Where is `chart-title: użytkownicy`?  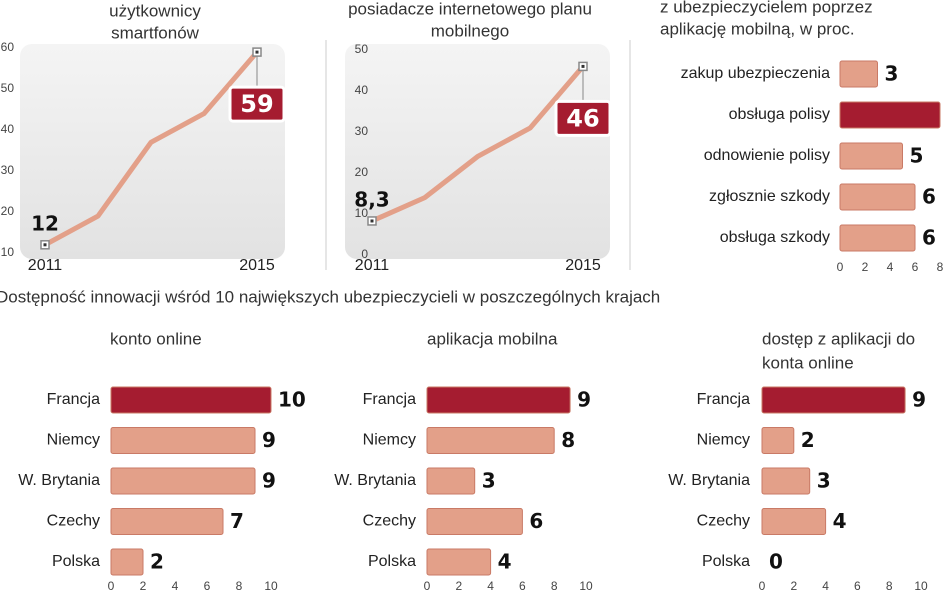 chart-title: użytkownicy is located at coordinates (155, 10).